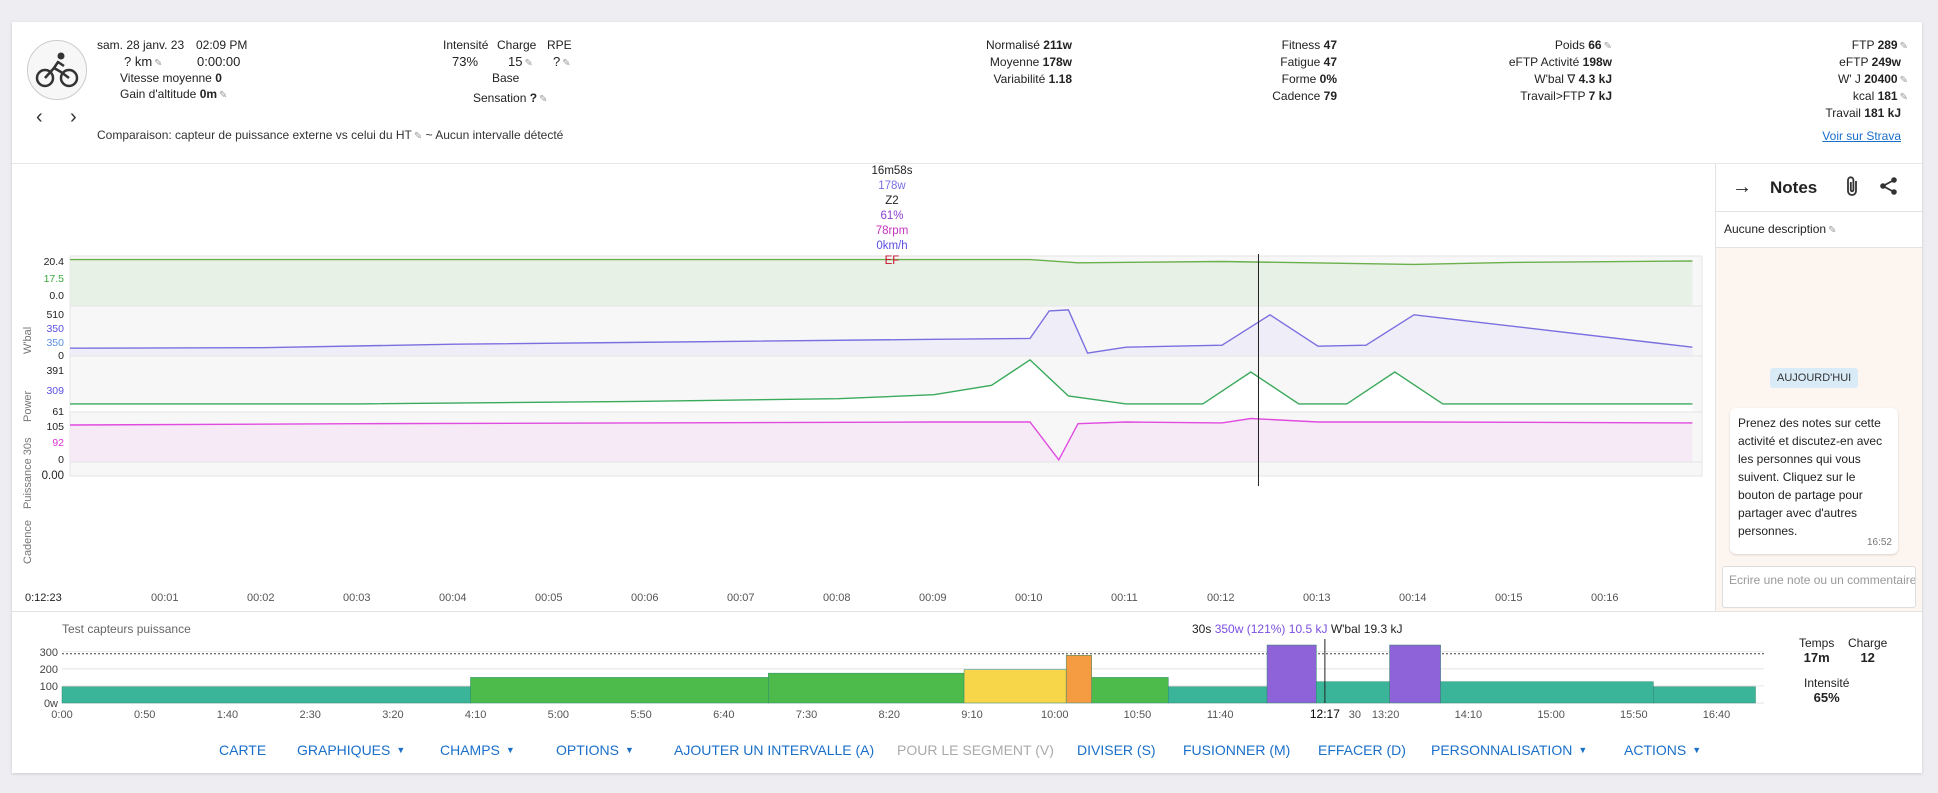 The image size is (1938, 793). Describe the element at coordinates (1794, 187) in the screenshot. I see `notes-title: Notes` at that location.